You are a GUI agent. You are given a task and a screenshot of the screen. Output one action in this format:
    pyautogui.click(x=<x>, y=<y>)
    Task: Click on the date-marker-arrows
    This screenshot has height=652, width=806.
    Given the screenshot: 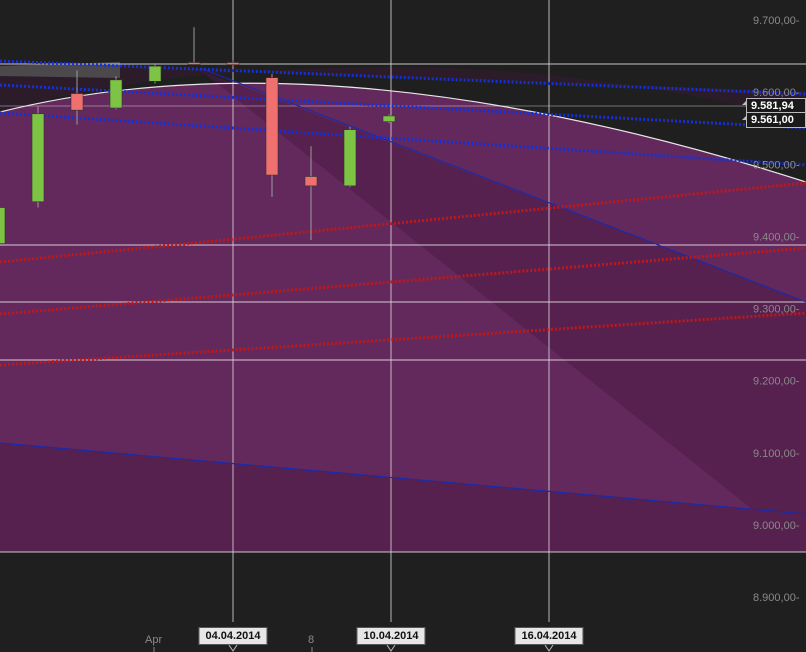 What is the action you would take?
    pyautogui.click(x=391, y=648)
    